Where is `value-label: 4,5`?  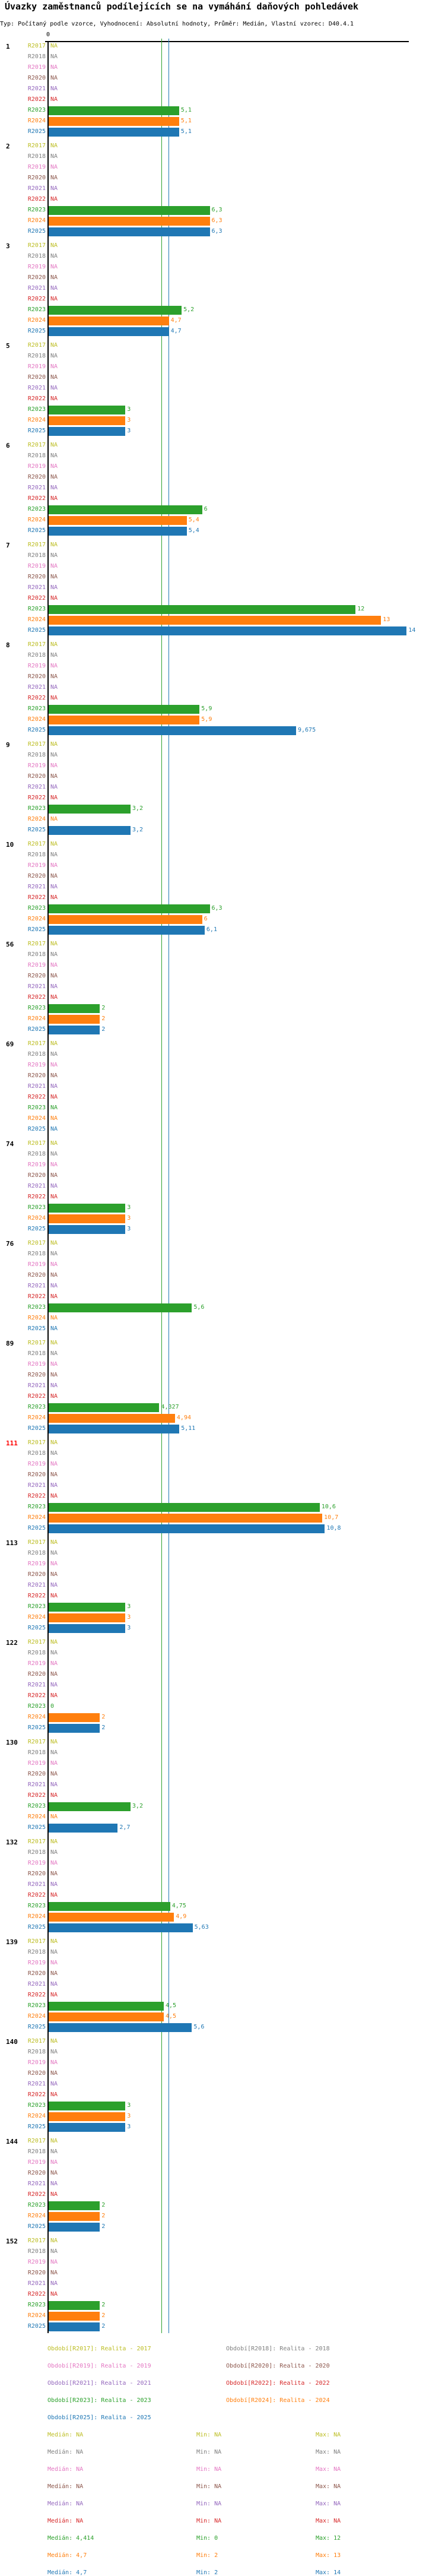 value-label: 4,5 is located at coordinates (170, 2005).